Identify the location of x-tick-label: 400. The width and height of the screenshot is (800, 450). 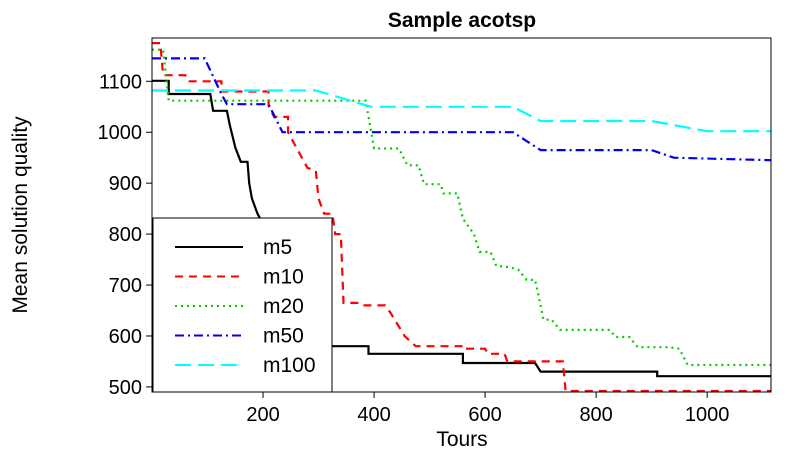
(373, 415).